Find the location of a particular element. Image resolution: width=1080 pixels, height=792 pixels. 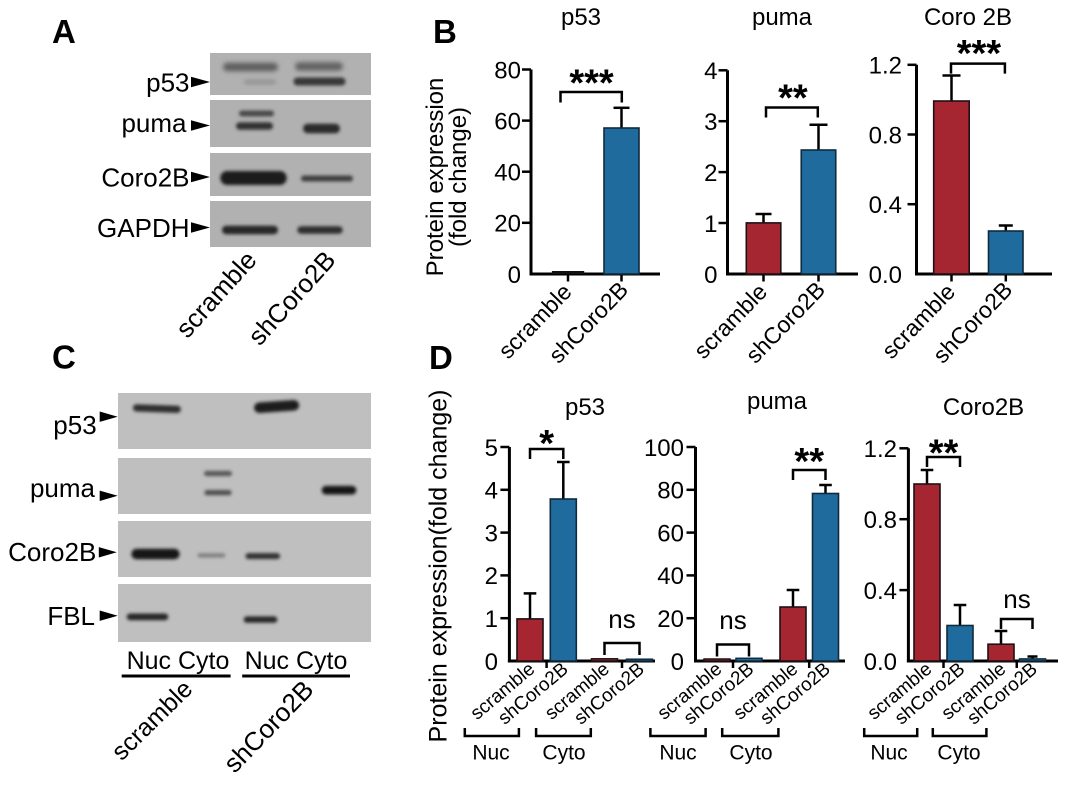

svg-text: C is located at coordinates (64, 357).